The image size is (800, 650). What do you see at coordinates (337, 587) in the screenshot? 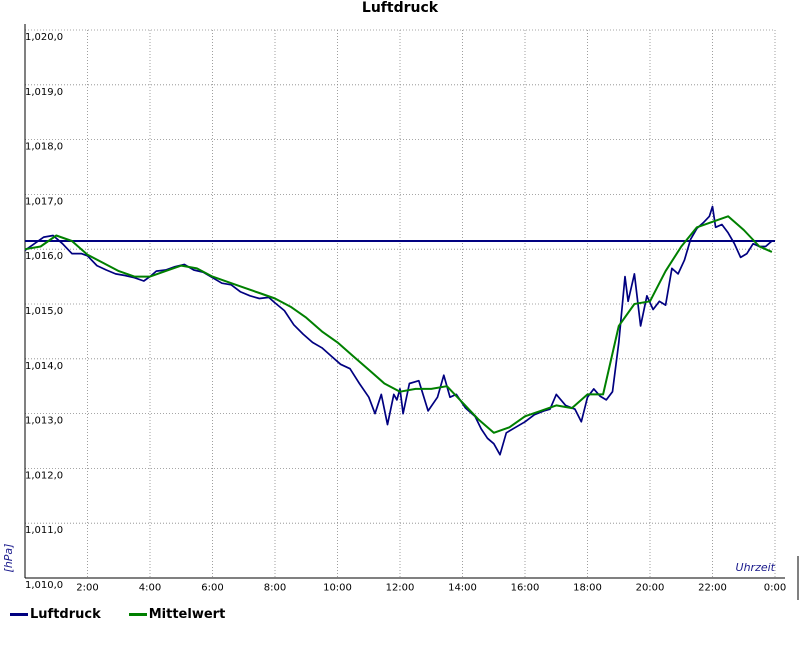
I see `x-tick-label: 10:00` at bounding box center [337, 587].